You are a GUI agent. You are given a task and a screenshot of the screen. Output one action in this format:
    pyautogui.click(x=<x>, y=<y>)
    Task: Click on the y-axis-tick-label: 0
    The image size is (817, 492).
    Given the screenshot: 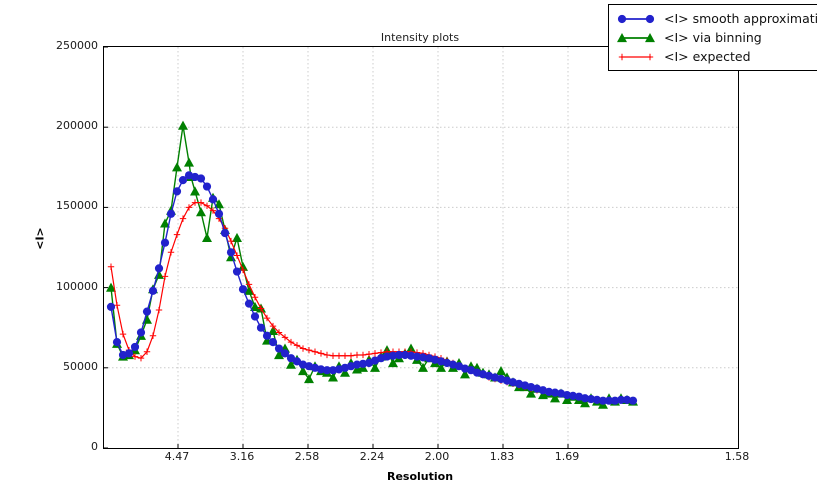 What is the action you would take?
    pyautogui.click(x=94, y=446)
    